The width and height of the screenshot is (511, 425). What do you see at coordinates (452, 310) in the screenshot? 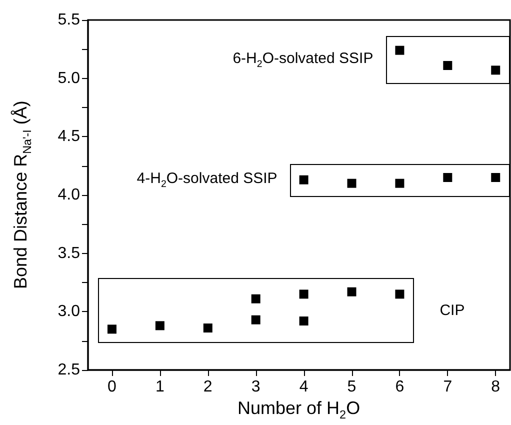
I see `annotation: CIP` at bounding box center [452, 310].